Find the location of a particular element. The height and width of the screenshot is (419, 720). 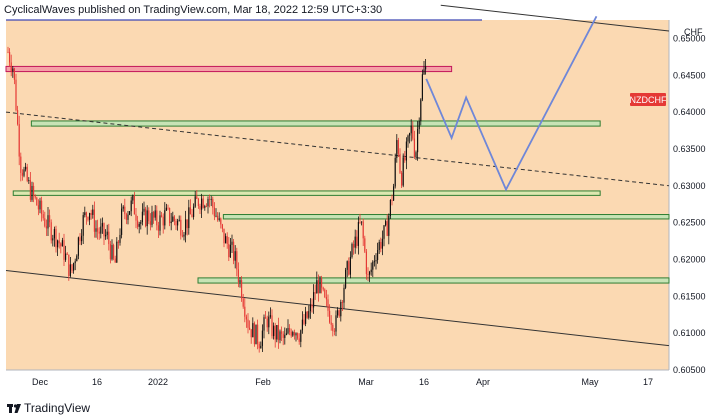

x-tick-label: Feb is located at coordinates (263, 382).